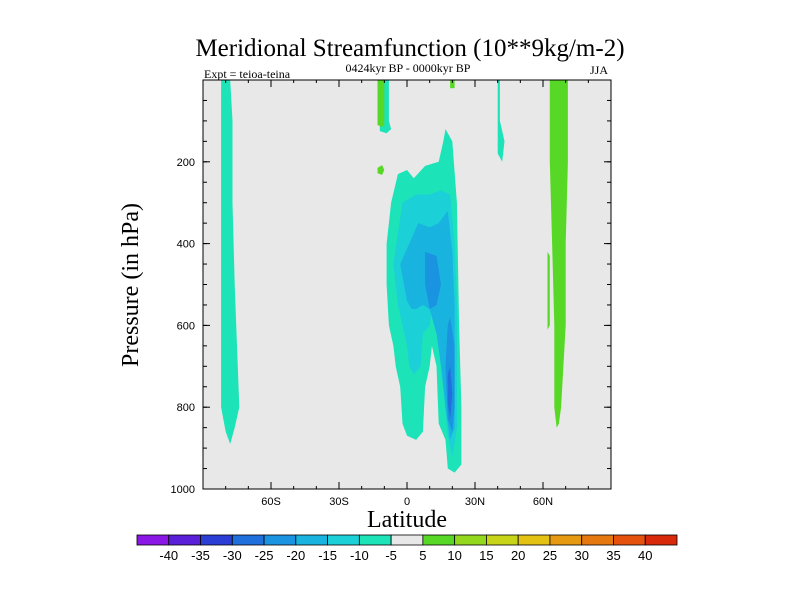  Describe the element at coordinates (486, 555) in the screenshot. I see `colorbar-label: 15` at that location.